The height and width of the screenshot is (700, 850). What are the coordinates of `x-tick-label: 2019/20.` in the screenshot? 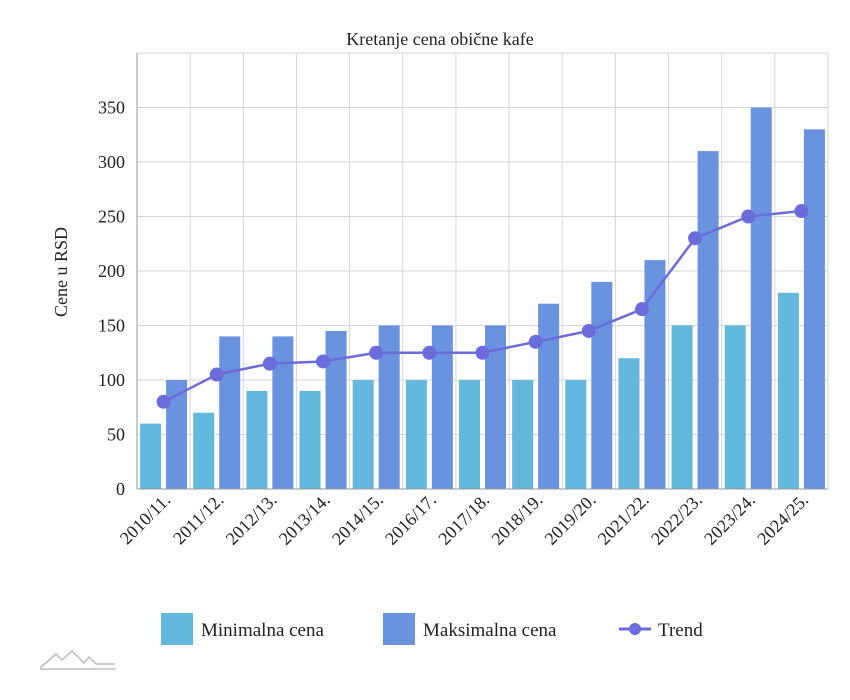 It's located at (570, 519).